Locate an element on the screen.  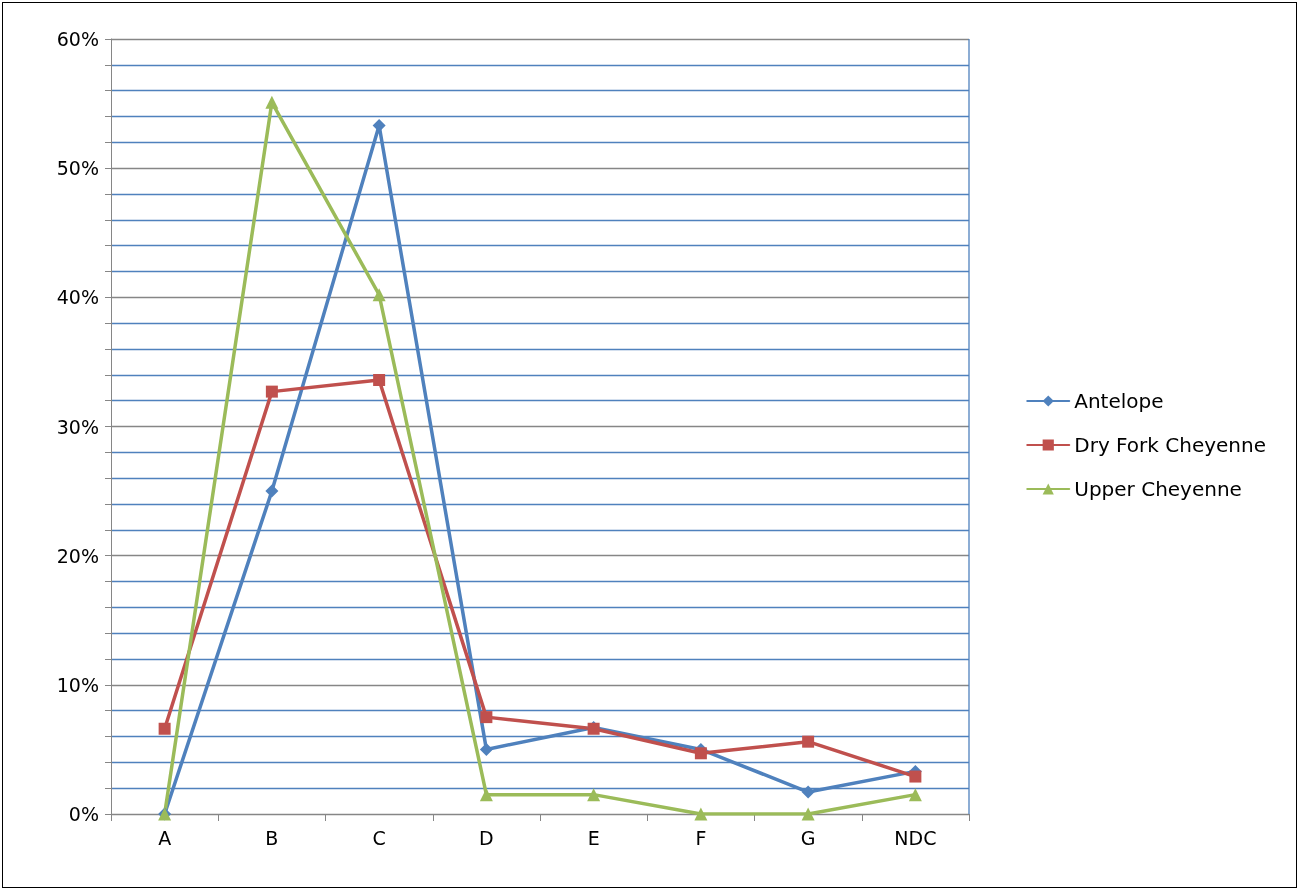
legend-label: Antelope is located at coordinates (1119, 401).